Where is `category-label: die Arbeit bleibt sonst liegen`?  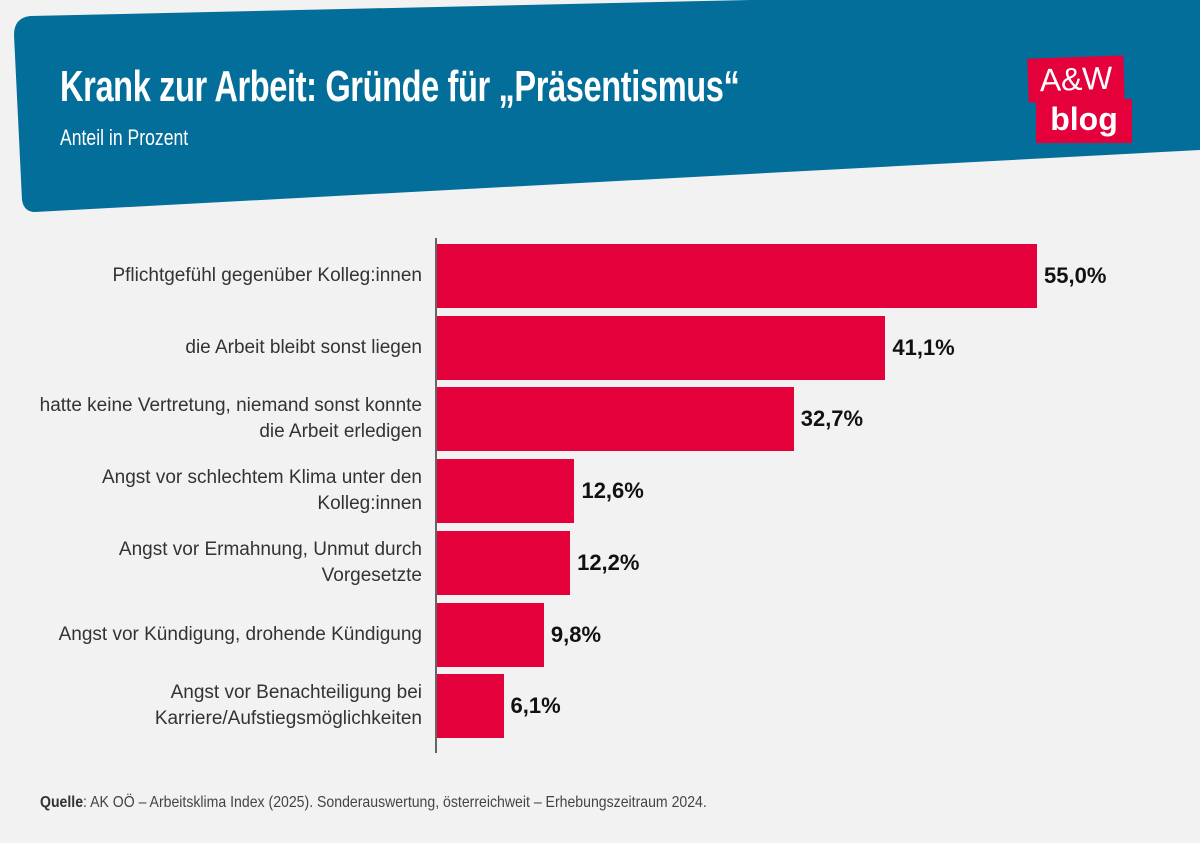 category-label: die Arbeit bleibt sonst liegen is located at coordinates (303, 347).